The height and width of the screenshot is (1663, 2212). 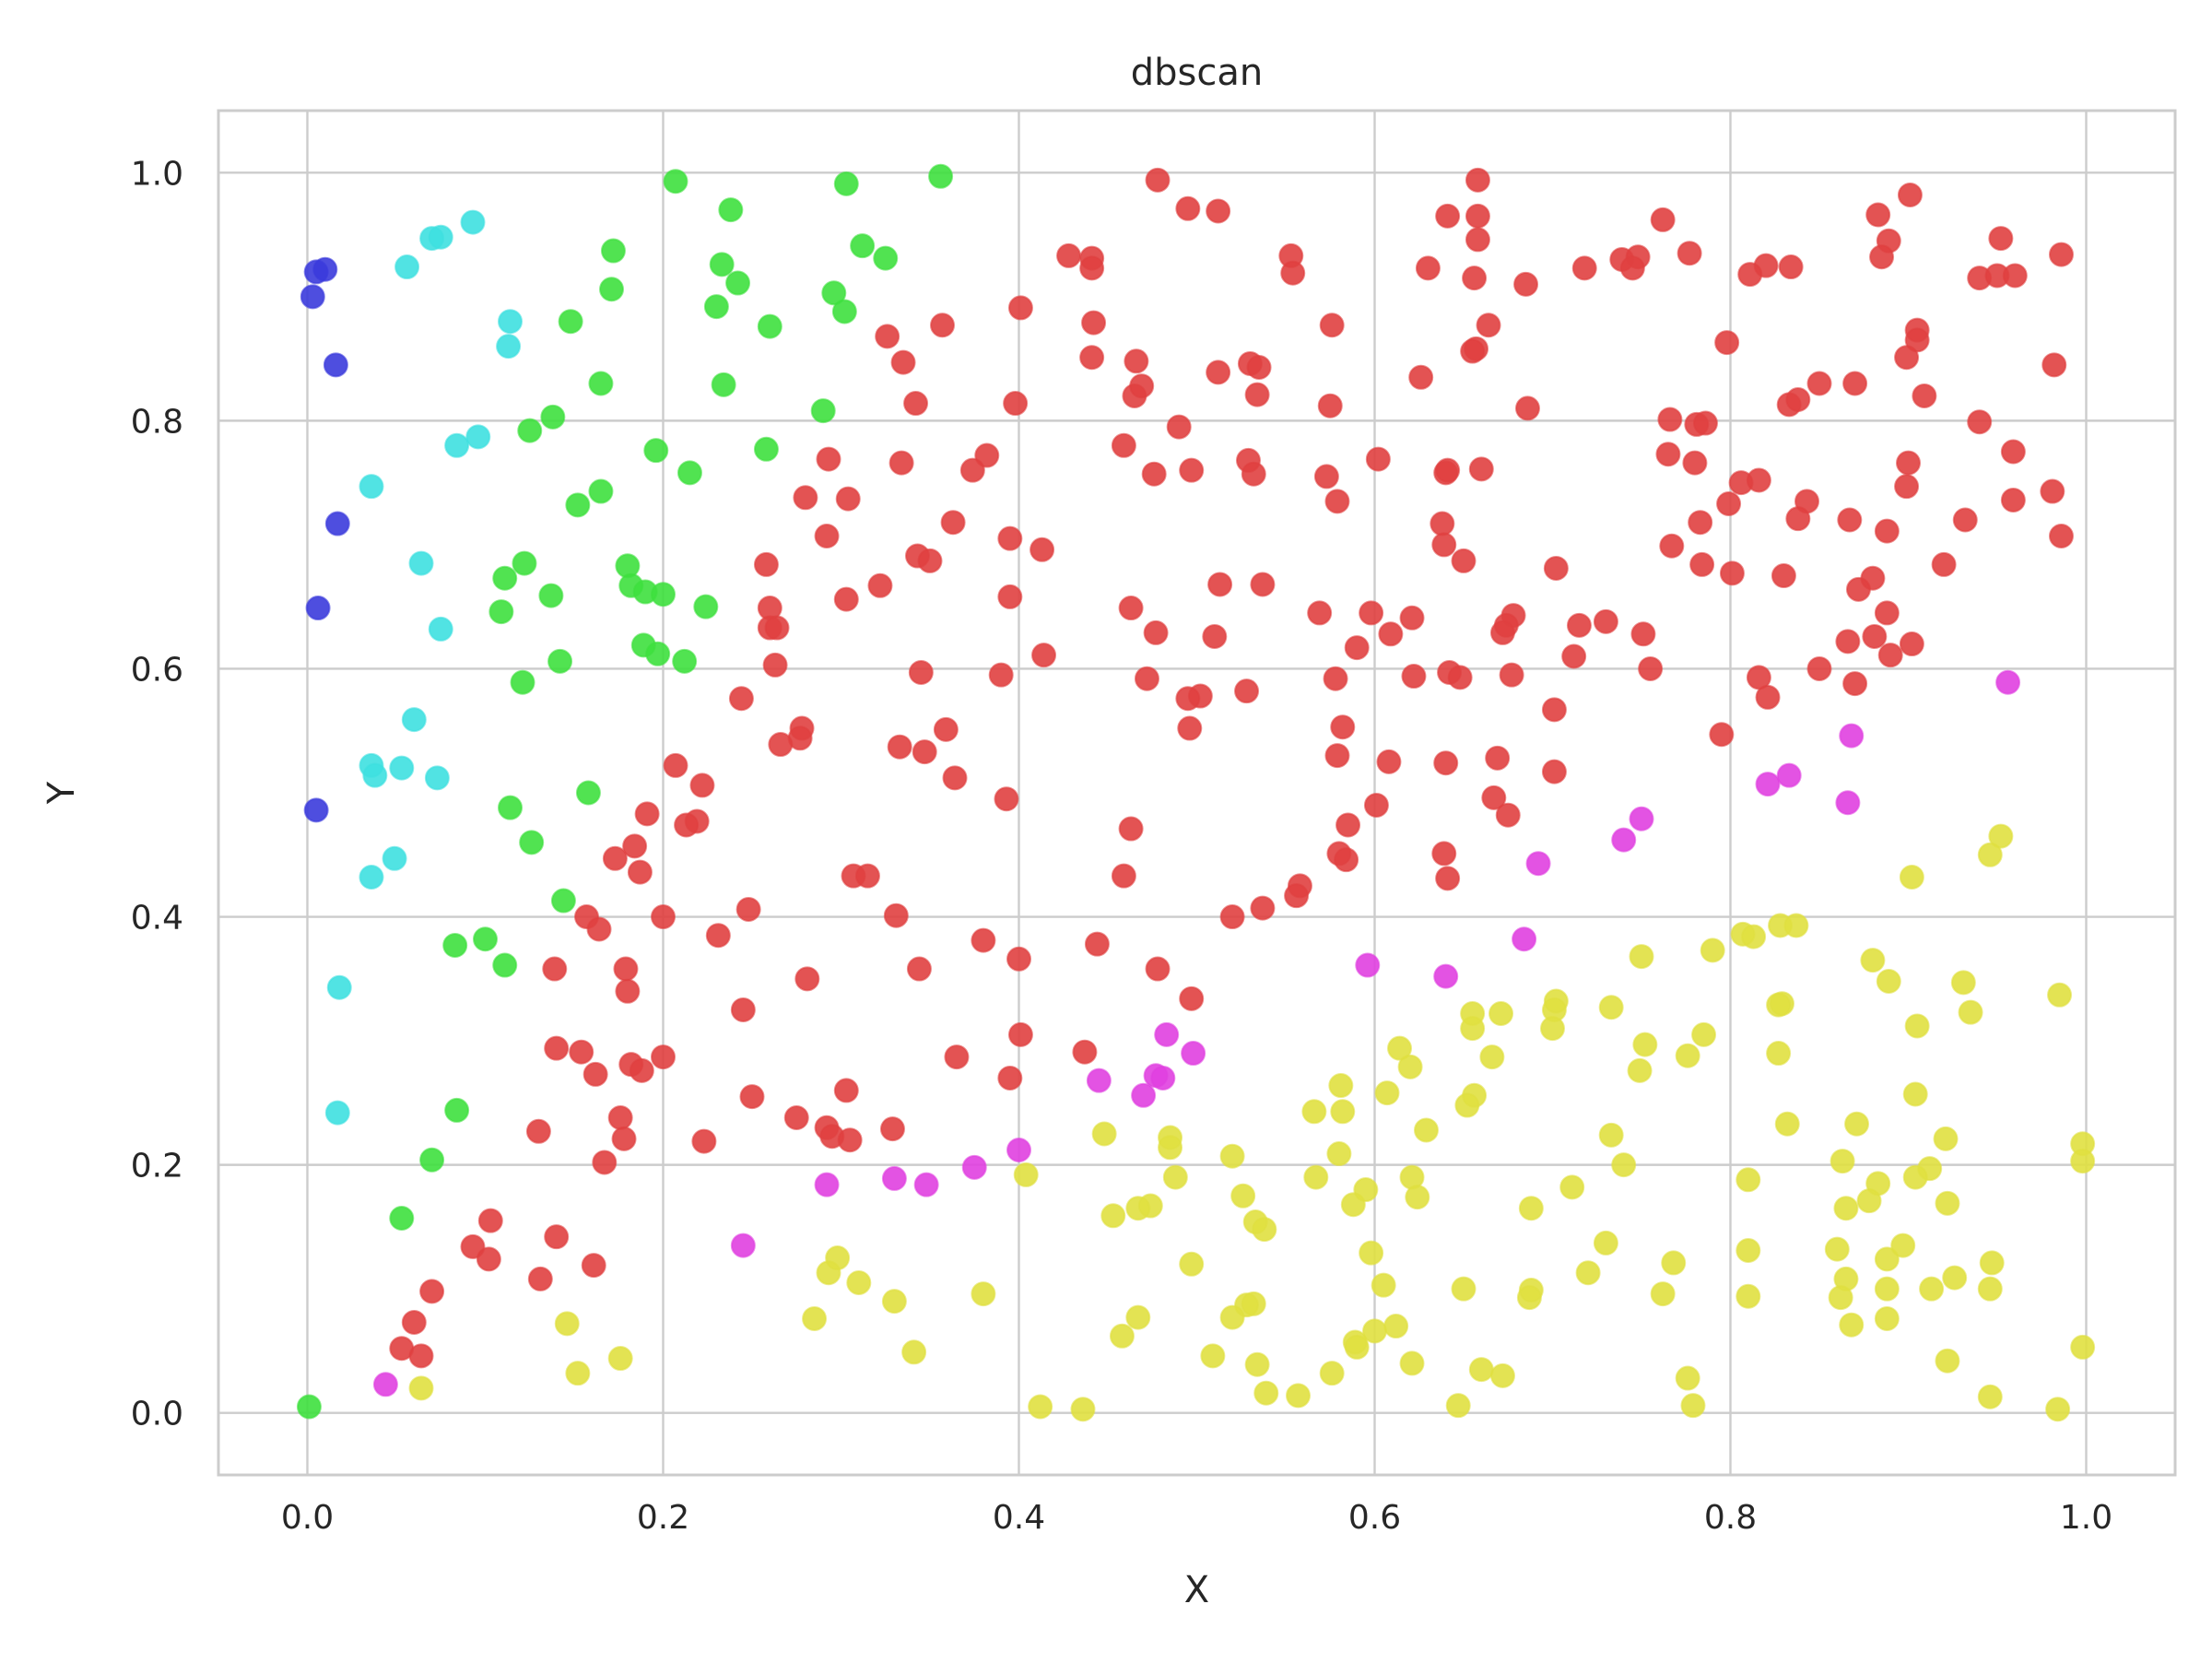 What do you see at coordinates (1730, 1518) in the screenshot?
I see `x-tick-label: 0.8` at bounding box center [1730, 1518].